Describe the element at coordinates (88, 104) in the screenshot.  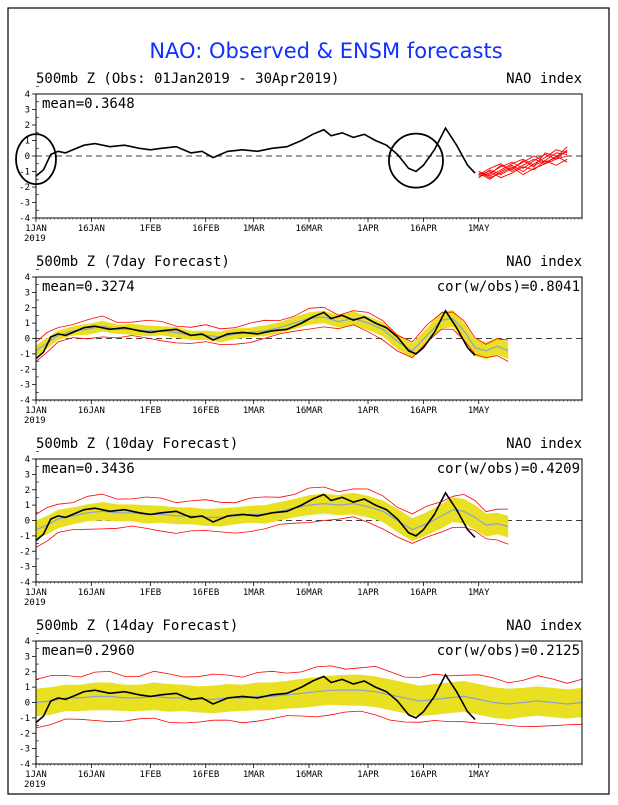
I see `panel-mean-label: mean=0.3648` at that location.